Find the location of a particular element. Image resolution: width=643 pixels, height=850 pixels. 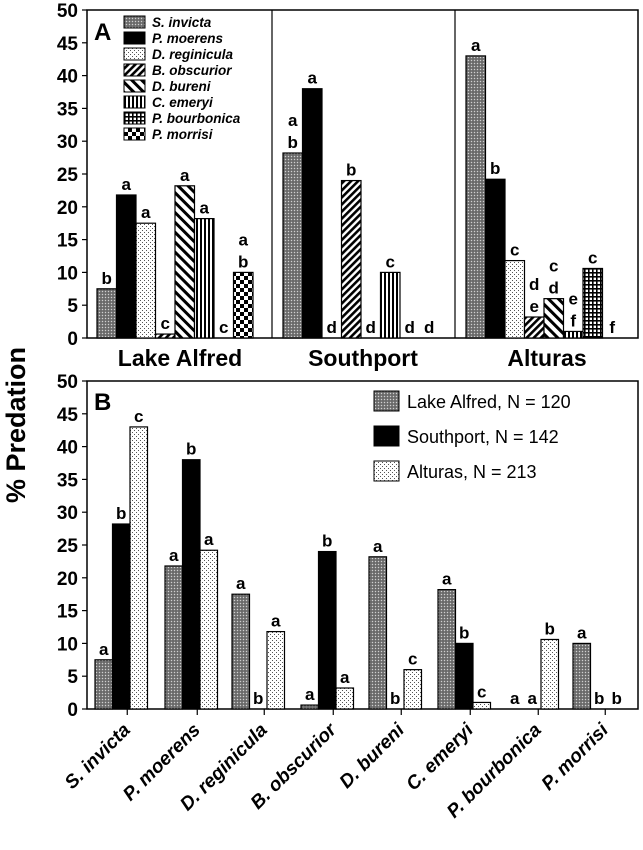

panel-a-sig-c-emeryi-alturas-1: f is located at coordinates (573, 320).